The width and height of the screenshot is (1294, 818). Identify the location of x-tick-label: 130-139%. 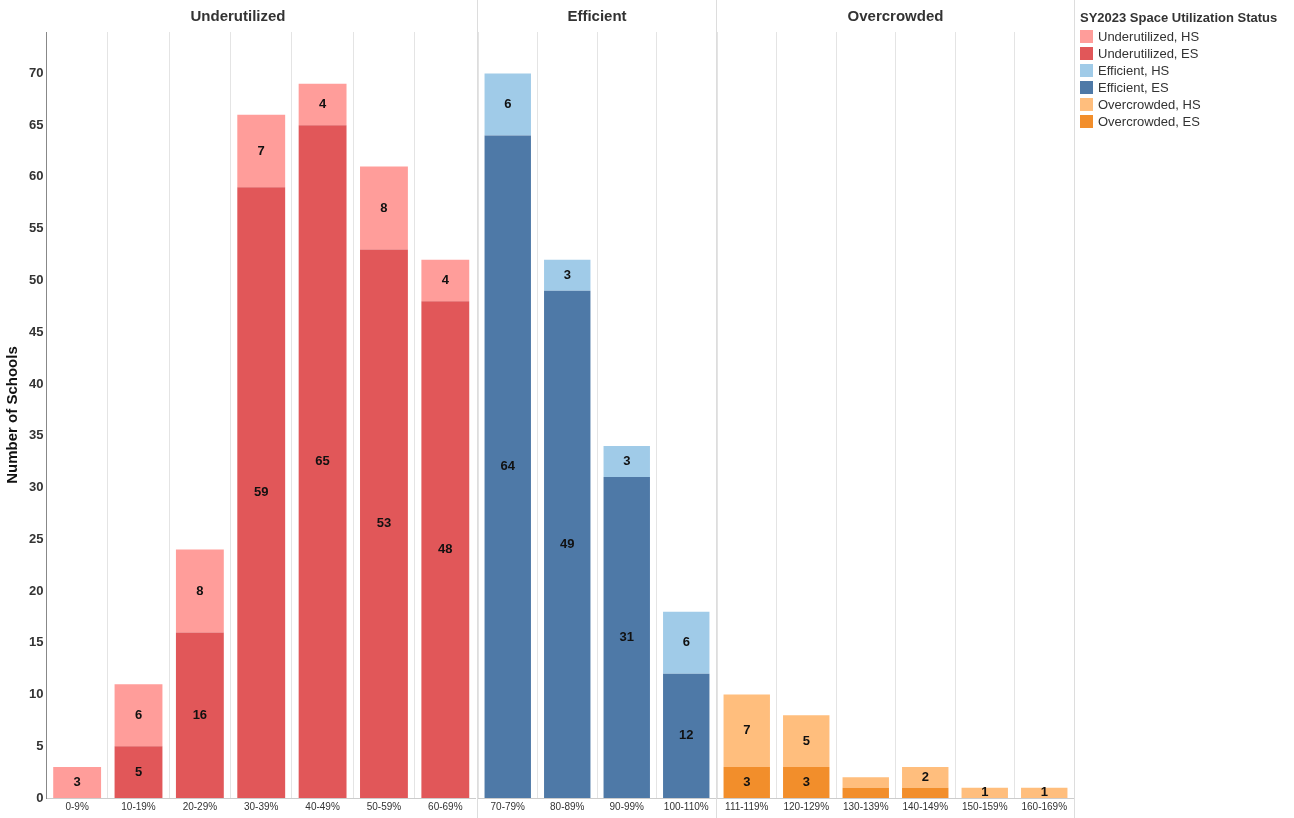
(865, 806).